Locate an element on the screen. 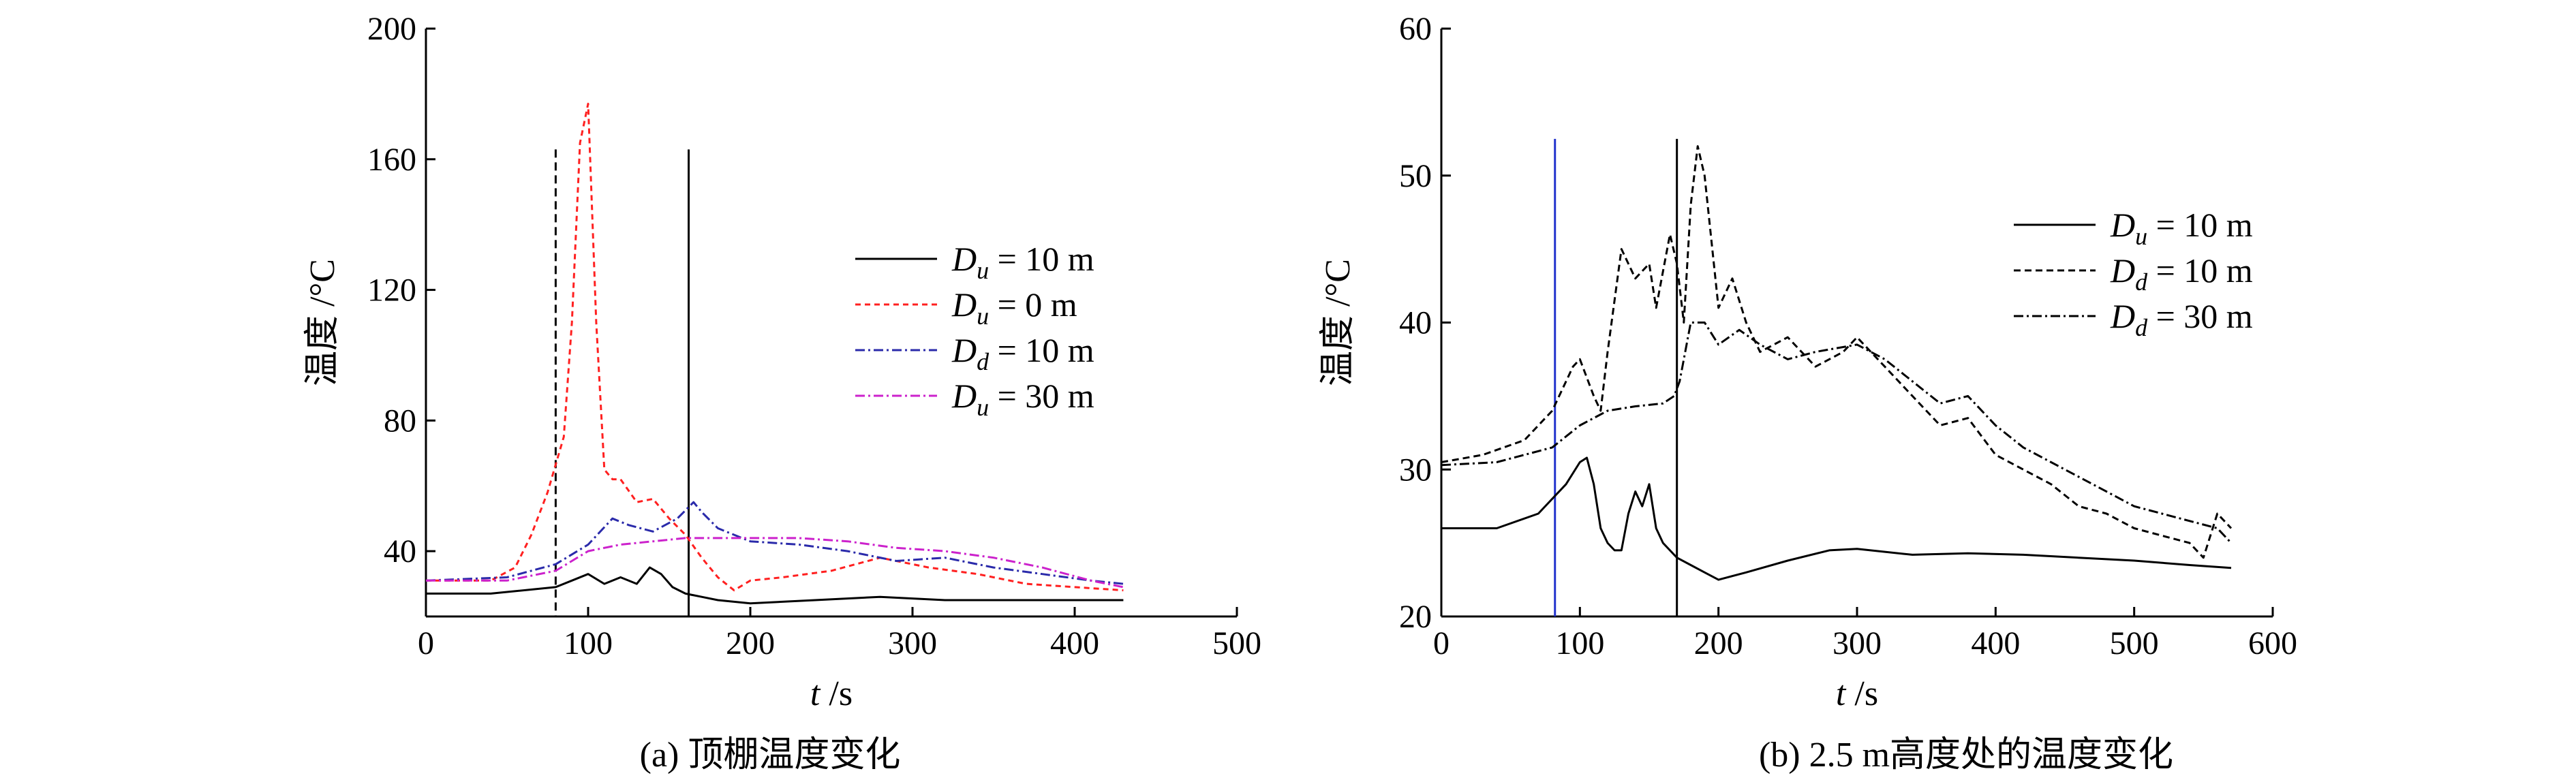 Image resolution: width=2576 pixels, height=782 pixels. y-tick-label: 160 is located at coordinates (392, 160).